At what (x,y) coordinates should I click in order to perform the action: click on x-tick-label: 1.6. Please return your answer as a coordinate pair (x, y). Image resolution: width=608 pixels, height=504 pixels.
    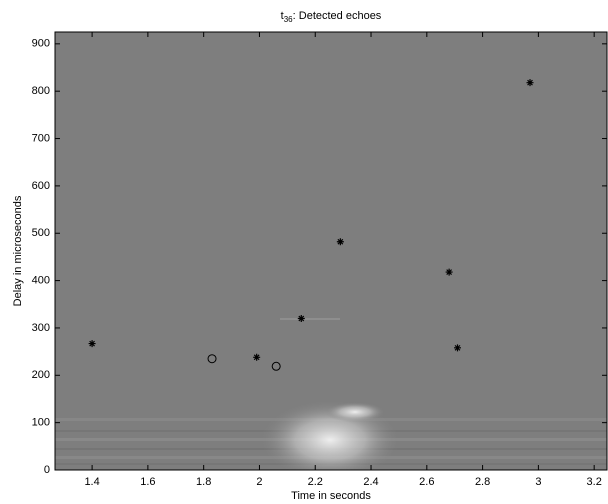
    Looking at the image, I should click on (147, 482).